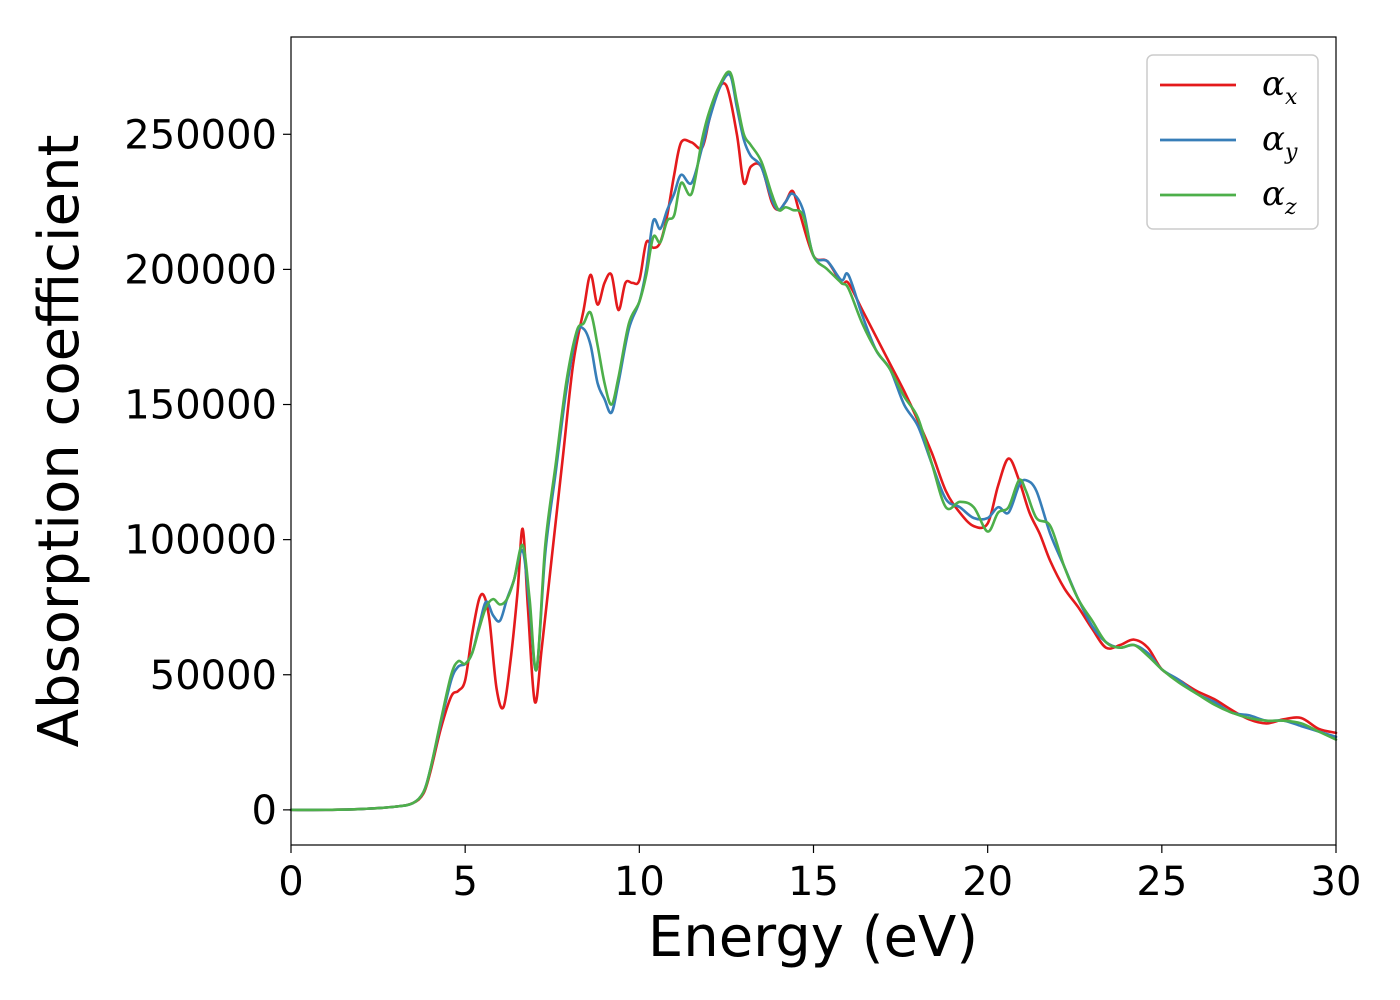 Image resolution: width=1400 pixels, height=1000 pixels. What do you see at coordinates (200, 541) in the screenshot?
I see `y-tick-label: 100000` at bounding box center [200, 541].